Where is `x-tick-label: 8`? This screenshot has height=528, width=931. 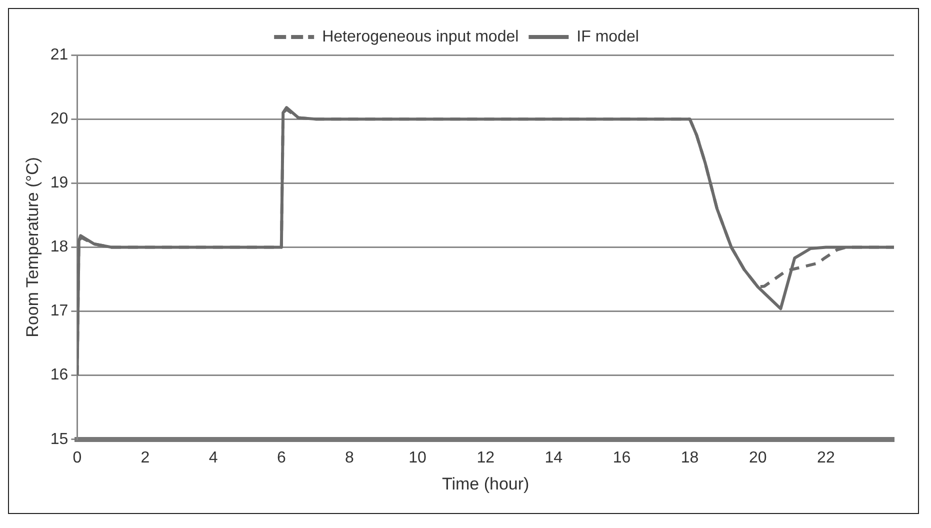 x-tick-label: 8 is located at coordinates (349, 457).